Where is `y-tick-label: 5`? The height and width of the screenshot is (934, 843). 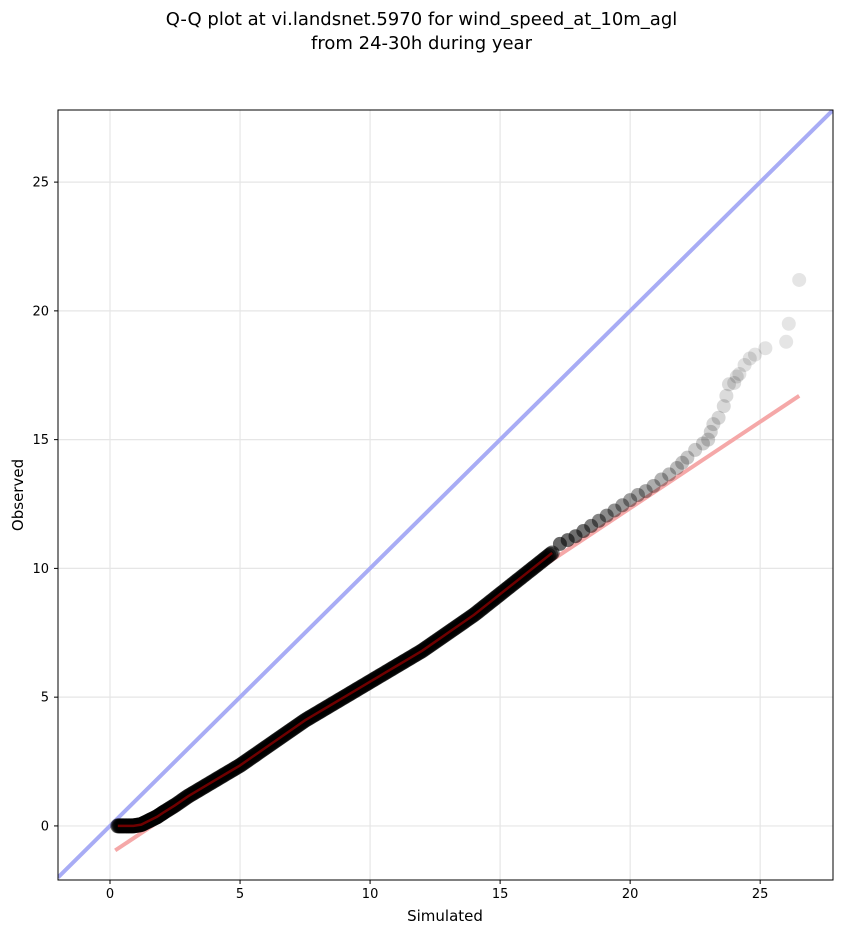 y-tick-label: 5 is located at coordinates (45, 698).